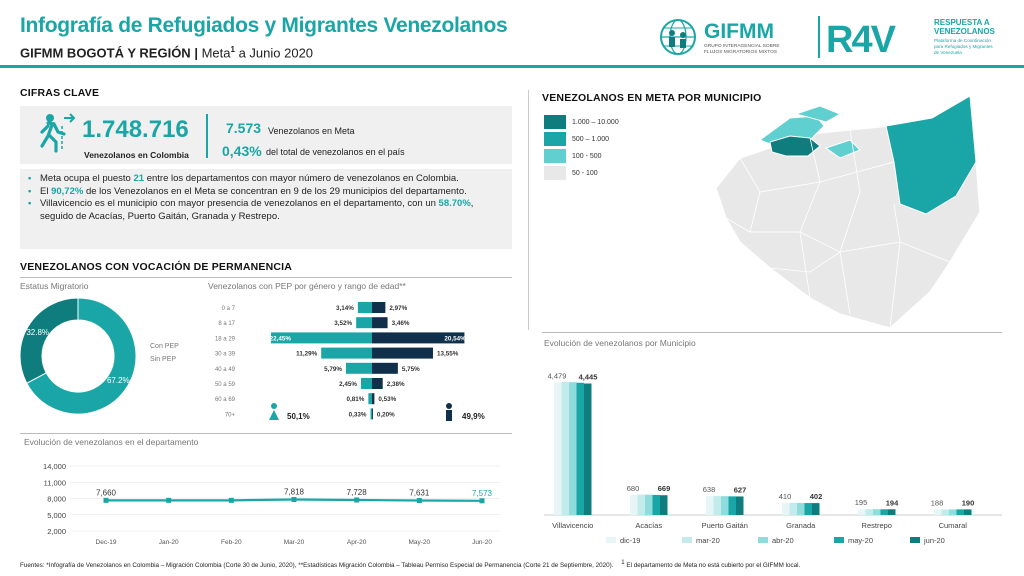  Describe the element at coordinates (861, 38) in the screenshot. I see `r4v-wordmark: R4V` at that location.